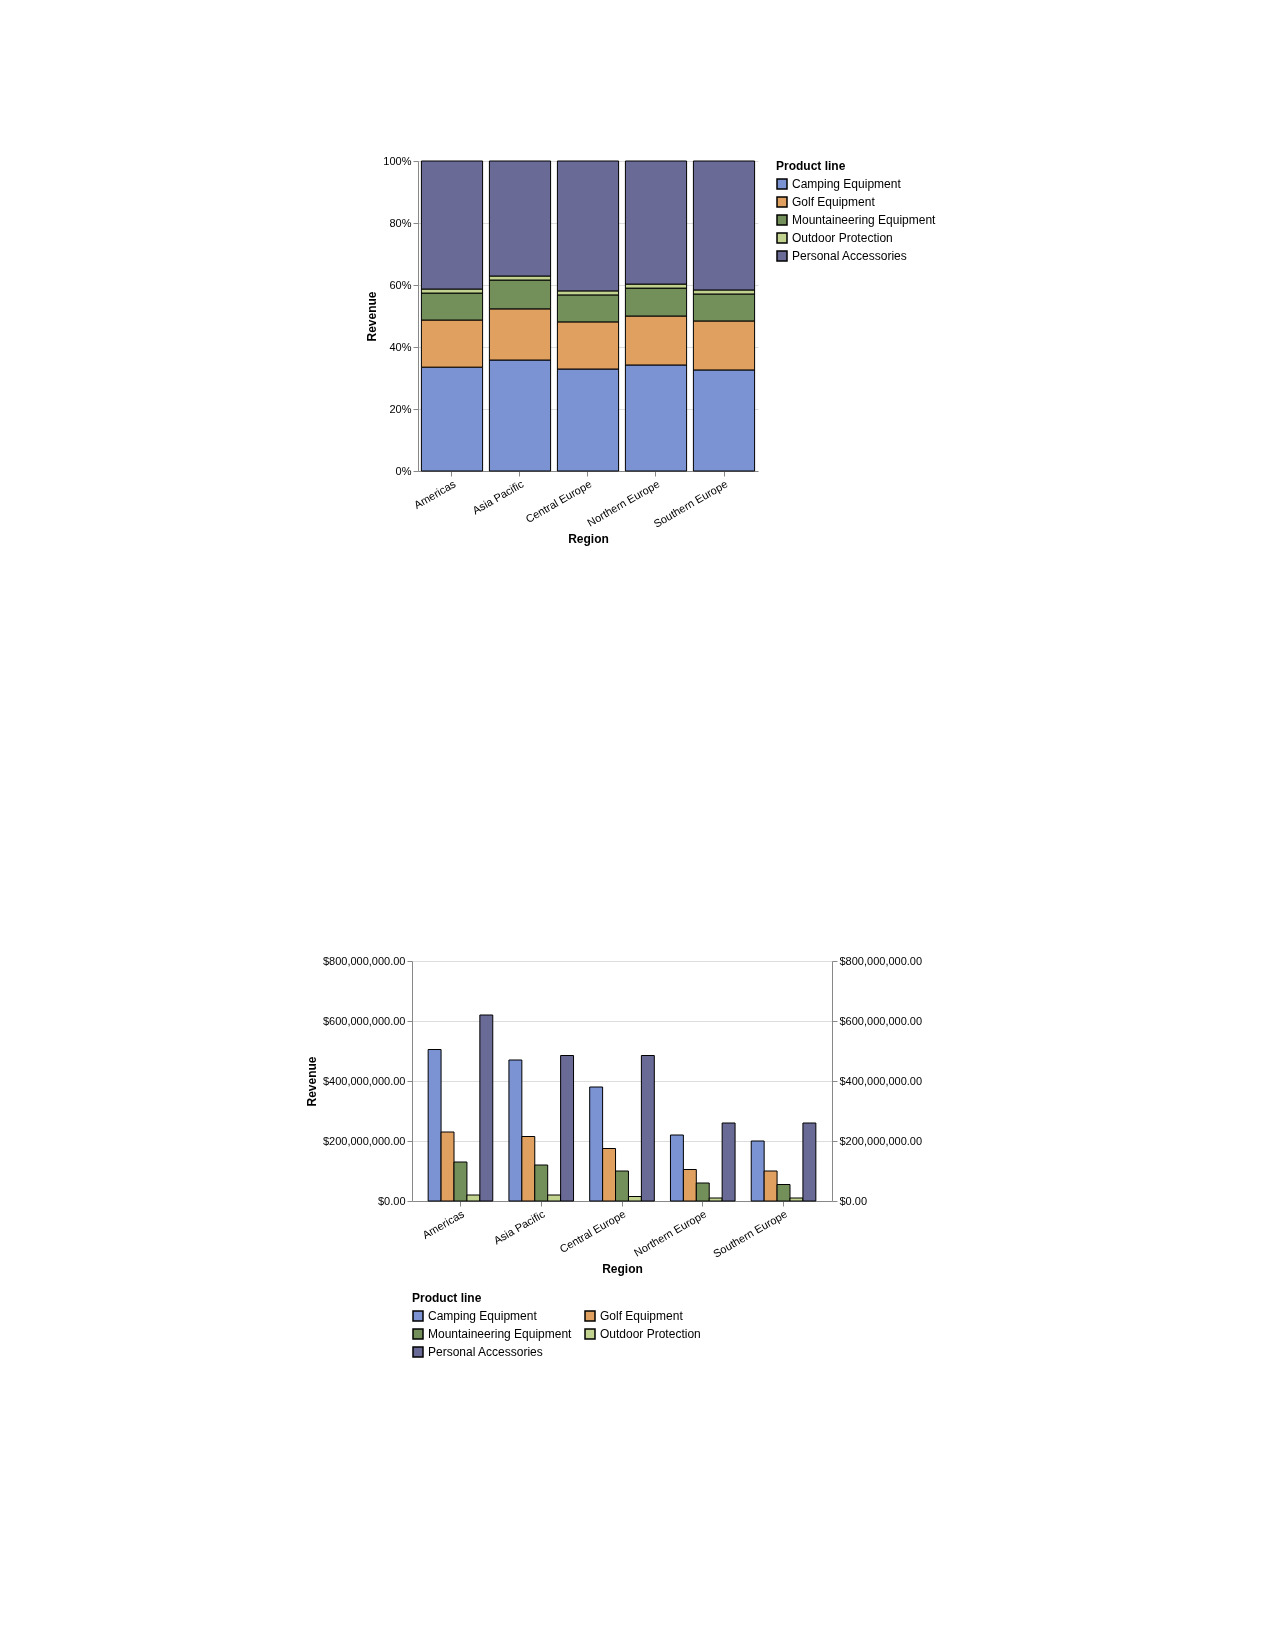 This screenshot has height=1650, width=1275. What do you see at coordinates (400, 222) in the screenshot?
I see `y-tick-label: 80%` at bounding box center [400, 222].